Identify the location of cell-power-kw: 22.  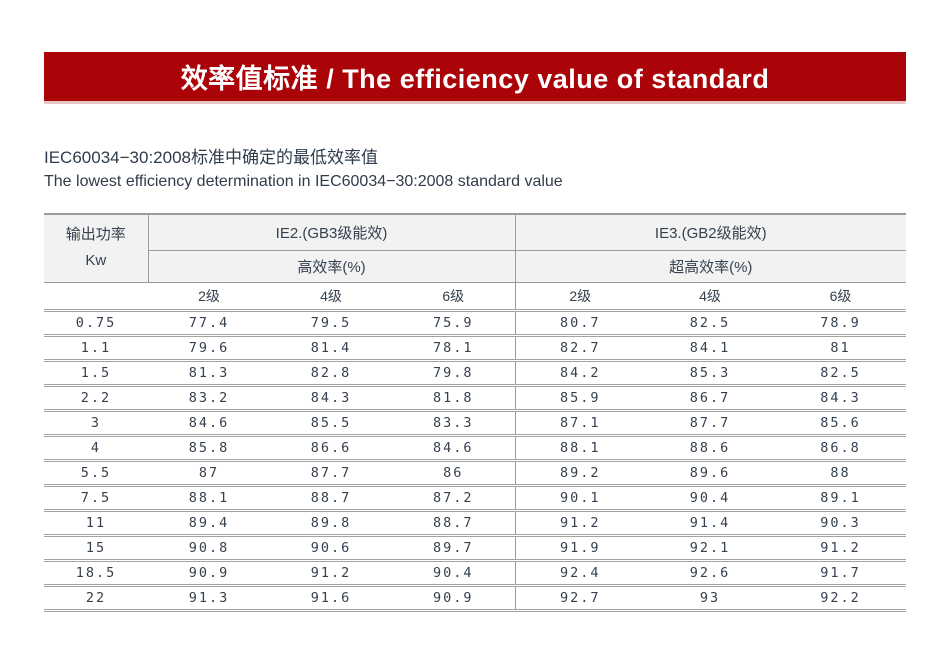
(96, 598).